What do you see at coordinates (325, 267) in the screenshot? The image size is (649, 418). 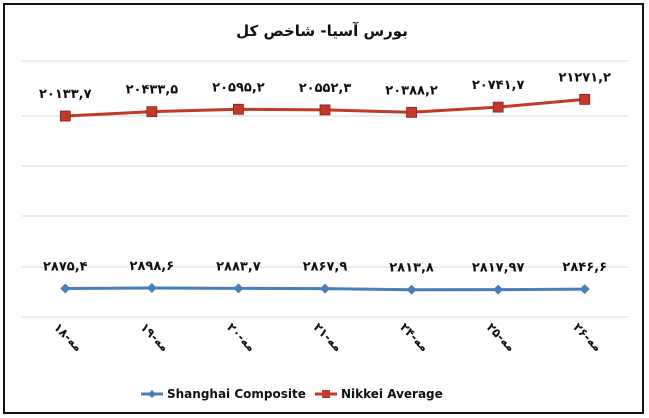 I see `shanghai-composite-data-label: ۲۸۶۷,۹` at bounding box center [325, 267].